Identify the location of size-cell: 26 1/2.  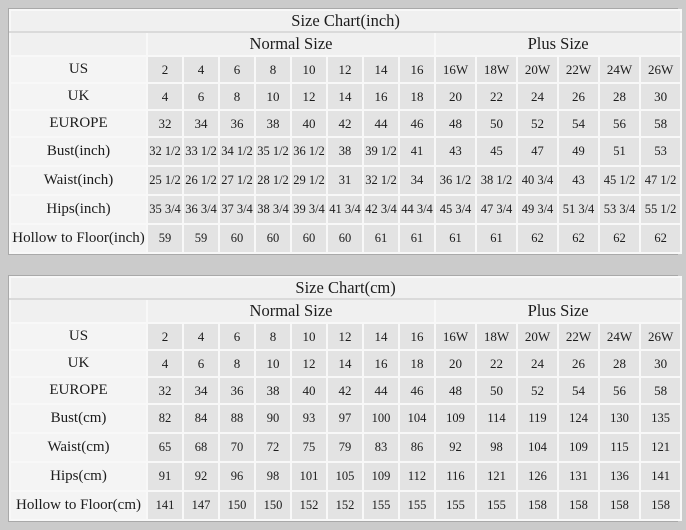
(201, 180).